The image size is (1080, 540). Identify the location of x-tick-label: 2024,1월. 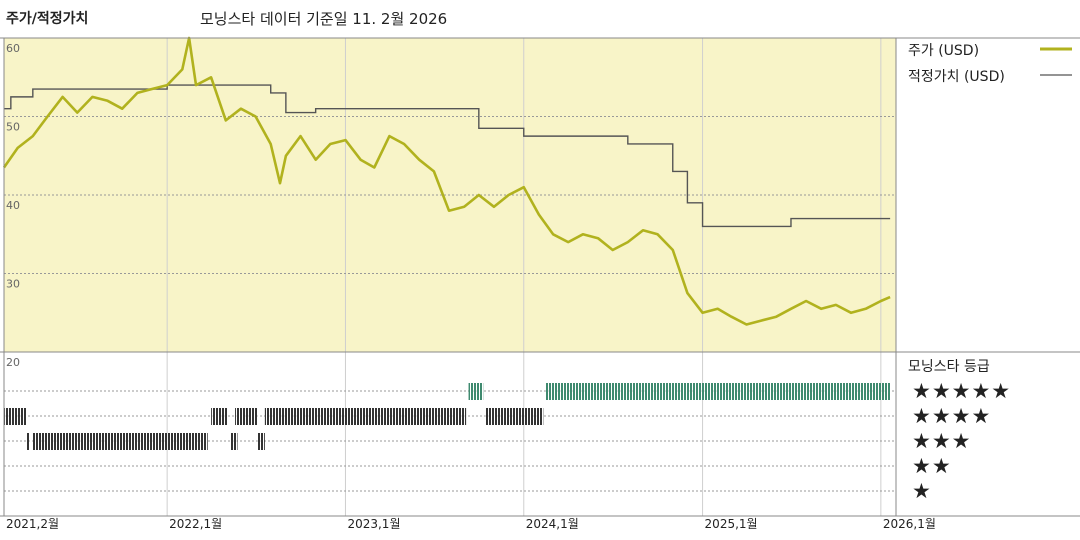
(552, 524).